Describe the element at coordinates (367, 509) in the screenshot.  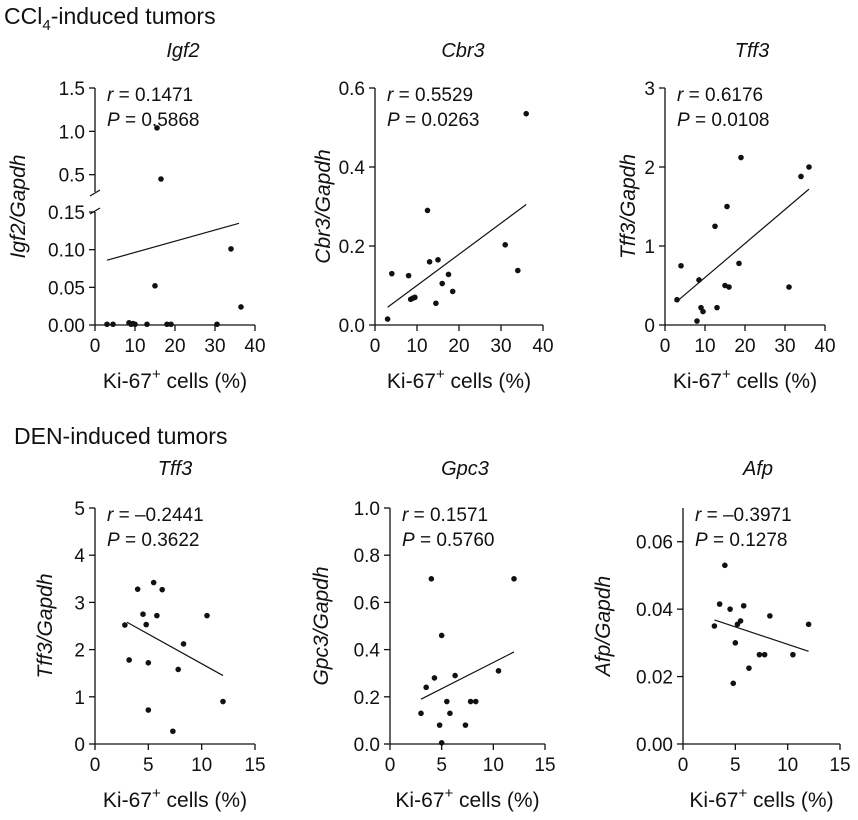
I see `y-tick-label: 1.0` at that location.